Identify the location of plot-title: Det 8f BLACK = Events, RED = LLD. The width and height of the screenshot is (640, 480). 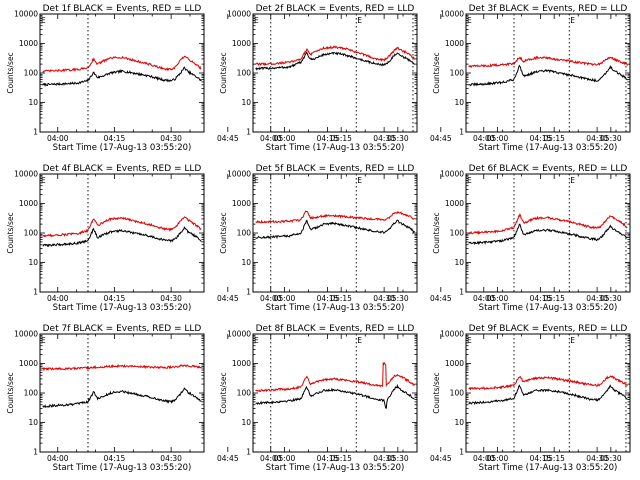
(335, 329).